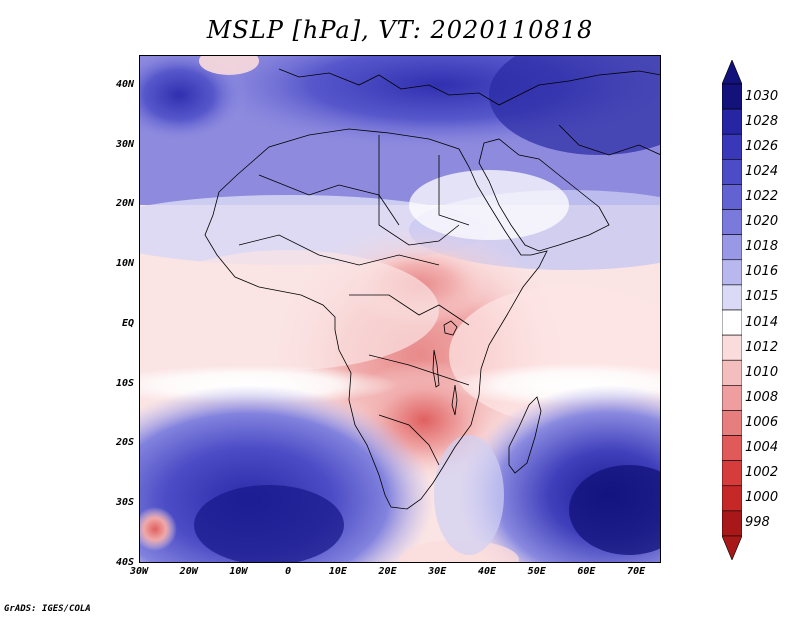 Image resolution: width=800 pixels, height=618 pixels. I want to click on colorbar-level-label: 1008, so click(762, 397).